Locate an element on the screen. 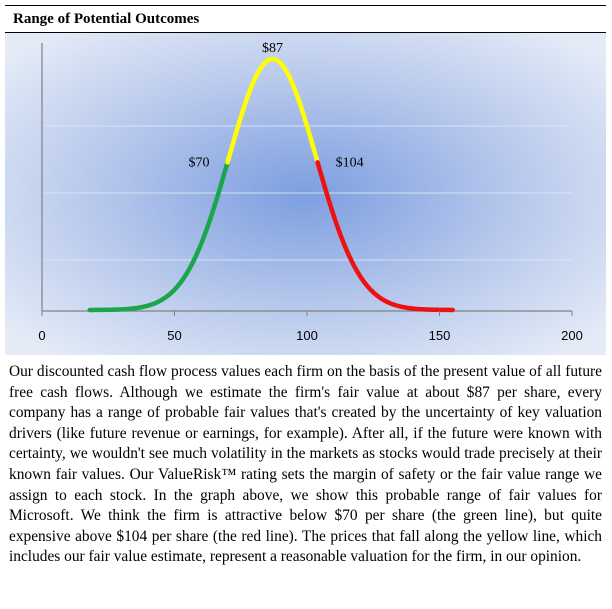 This screenshot has height=609, width=612. x-tick-label: 50 is located at coordinates (174, 335).